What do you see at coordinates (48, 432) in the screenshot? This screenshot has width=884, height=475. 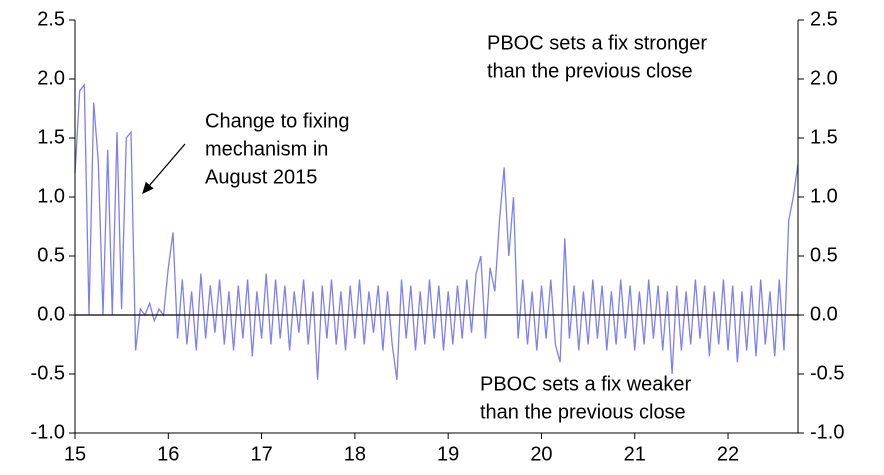 I see `y-tick-label: -1.0` at bounding box center [48, 432].